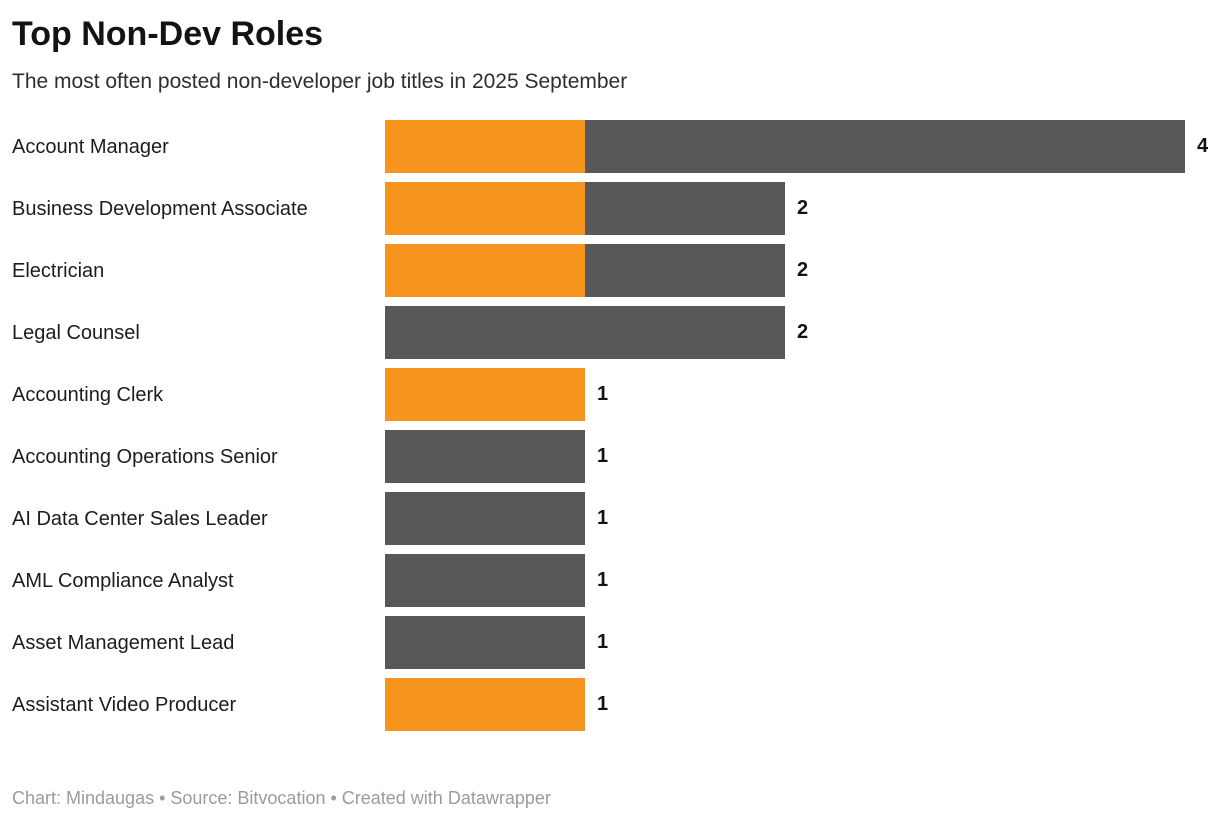  What do you see at coordinates (1203, 146) in the screenshot?
I see `value-label: 4` at bounding box center [1203, 146].